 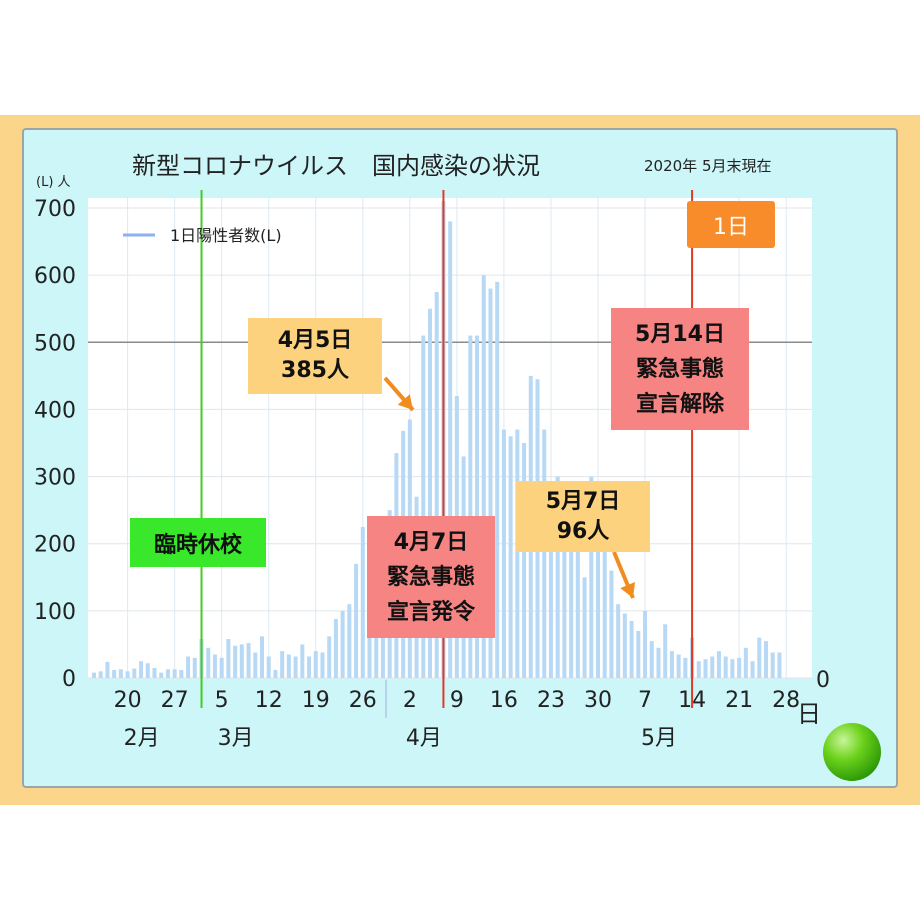 What do you see at coordinates (69, 679) in the screenshot?
I see `y-tick-label: 0` at bounding box center [69, 679].